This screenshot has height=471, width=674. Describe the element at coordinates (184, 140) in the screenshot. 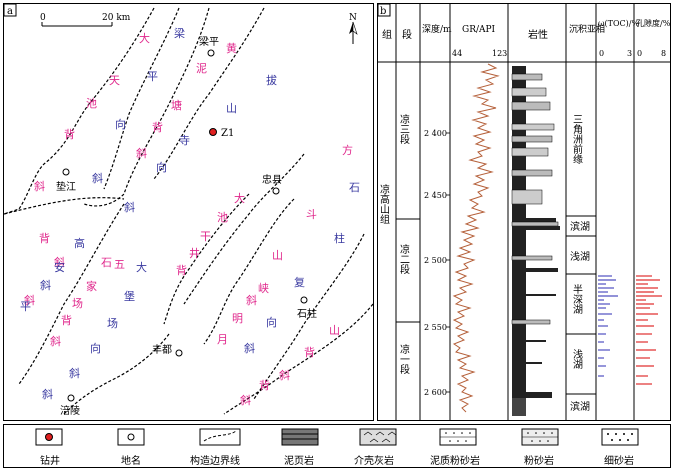

I see `svg-text: 寺` at that location.